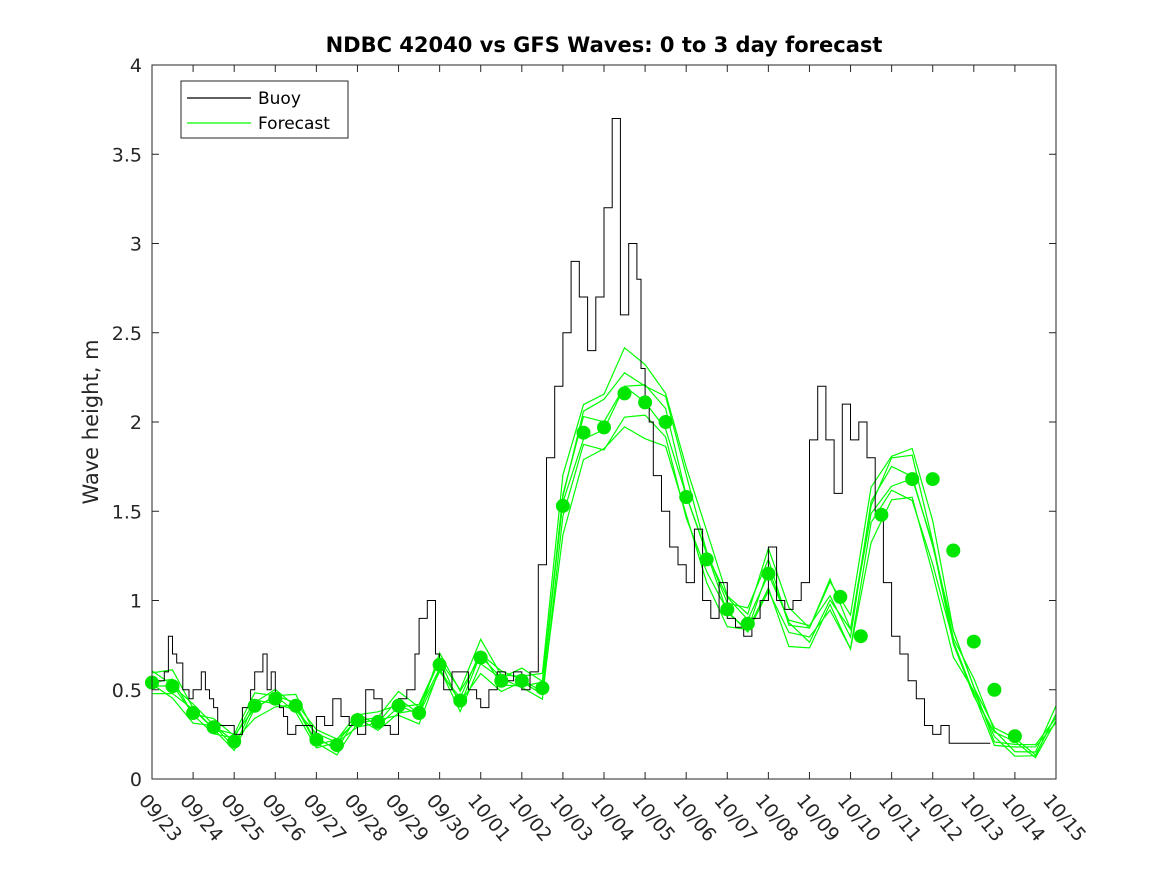 The height and width of the screenshot is (875, 1167). What do you see at coordinates (279, 99) in the screenshot?
I see `legend-buoy-label: Buoy` at bounding box center [279, 99].